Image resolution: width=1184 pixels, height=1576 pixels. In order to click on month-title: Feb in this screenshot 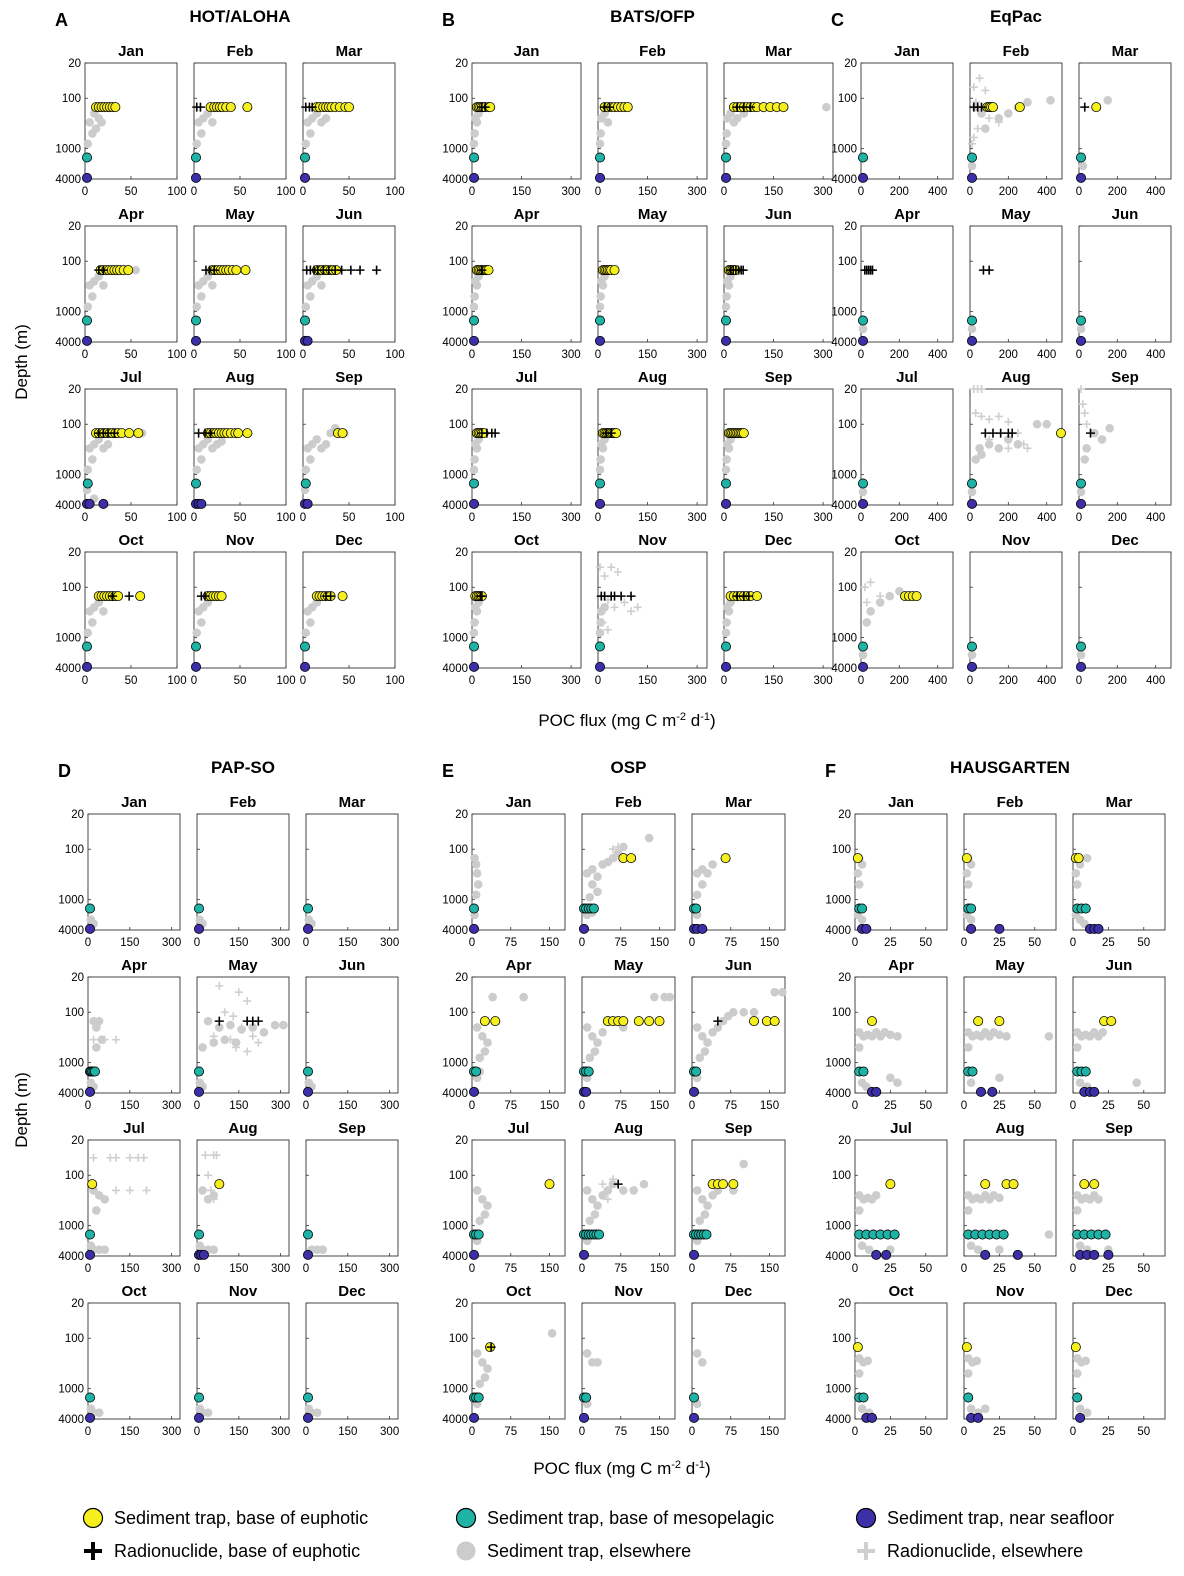, I will do `click(240, 51)`.